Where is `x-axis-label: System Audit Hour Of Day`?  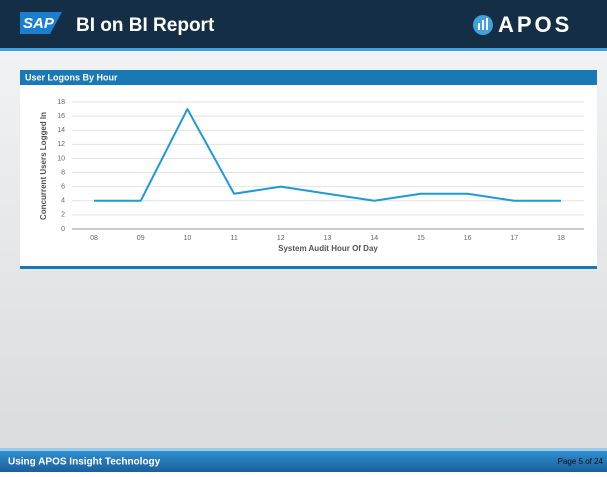 x-axis-label: System Audit Hour Of Day is located at coordinates (328, 248).